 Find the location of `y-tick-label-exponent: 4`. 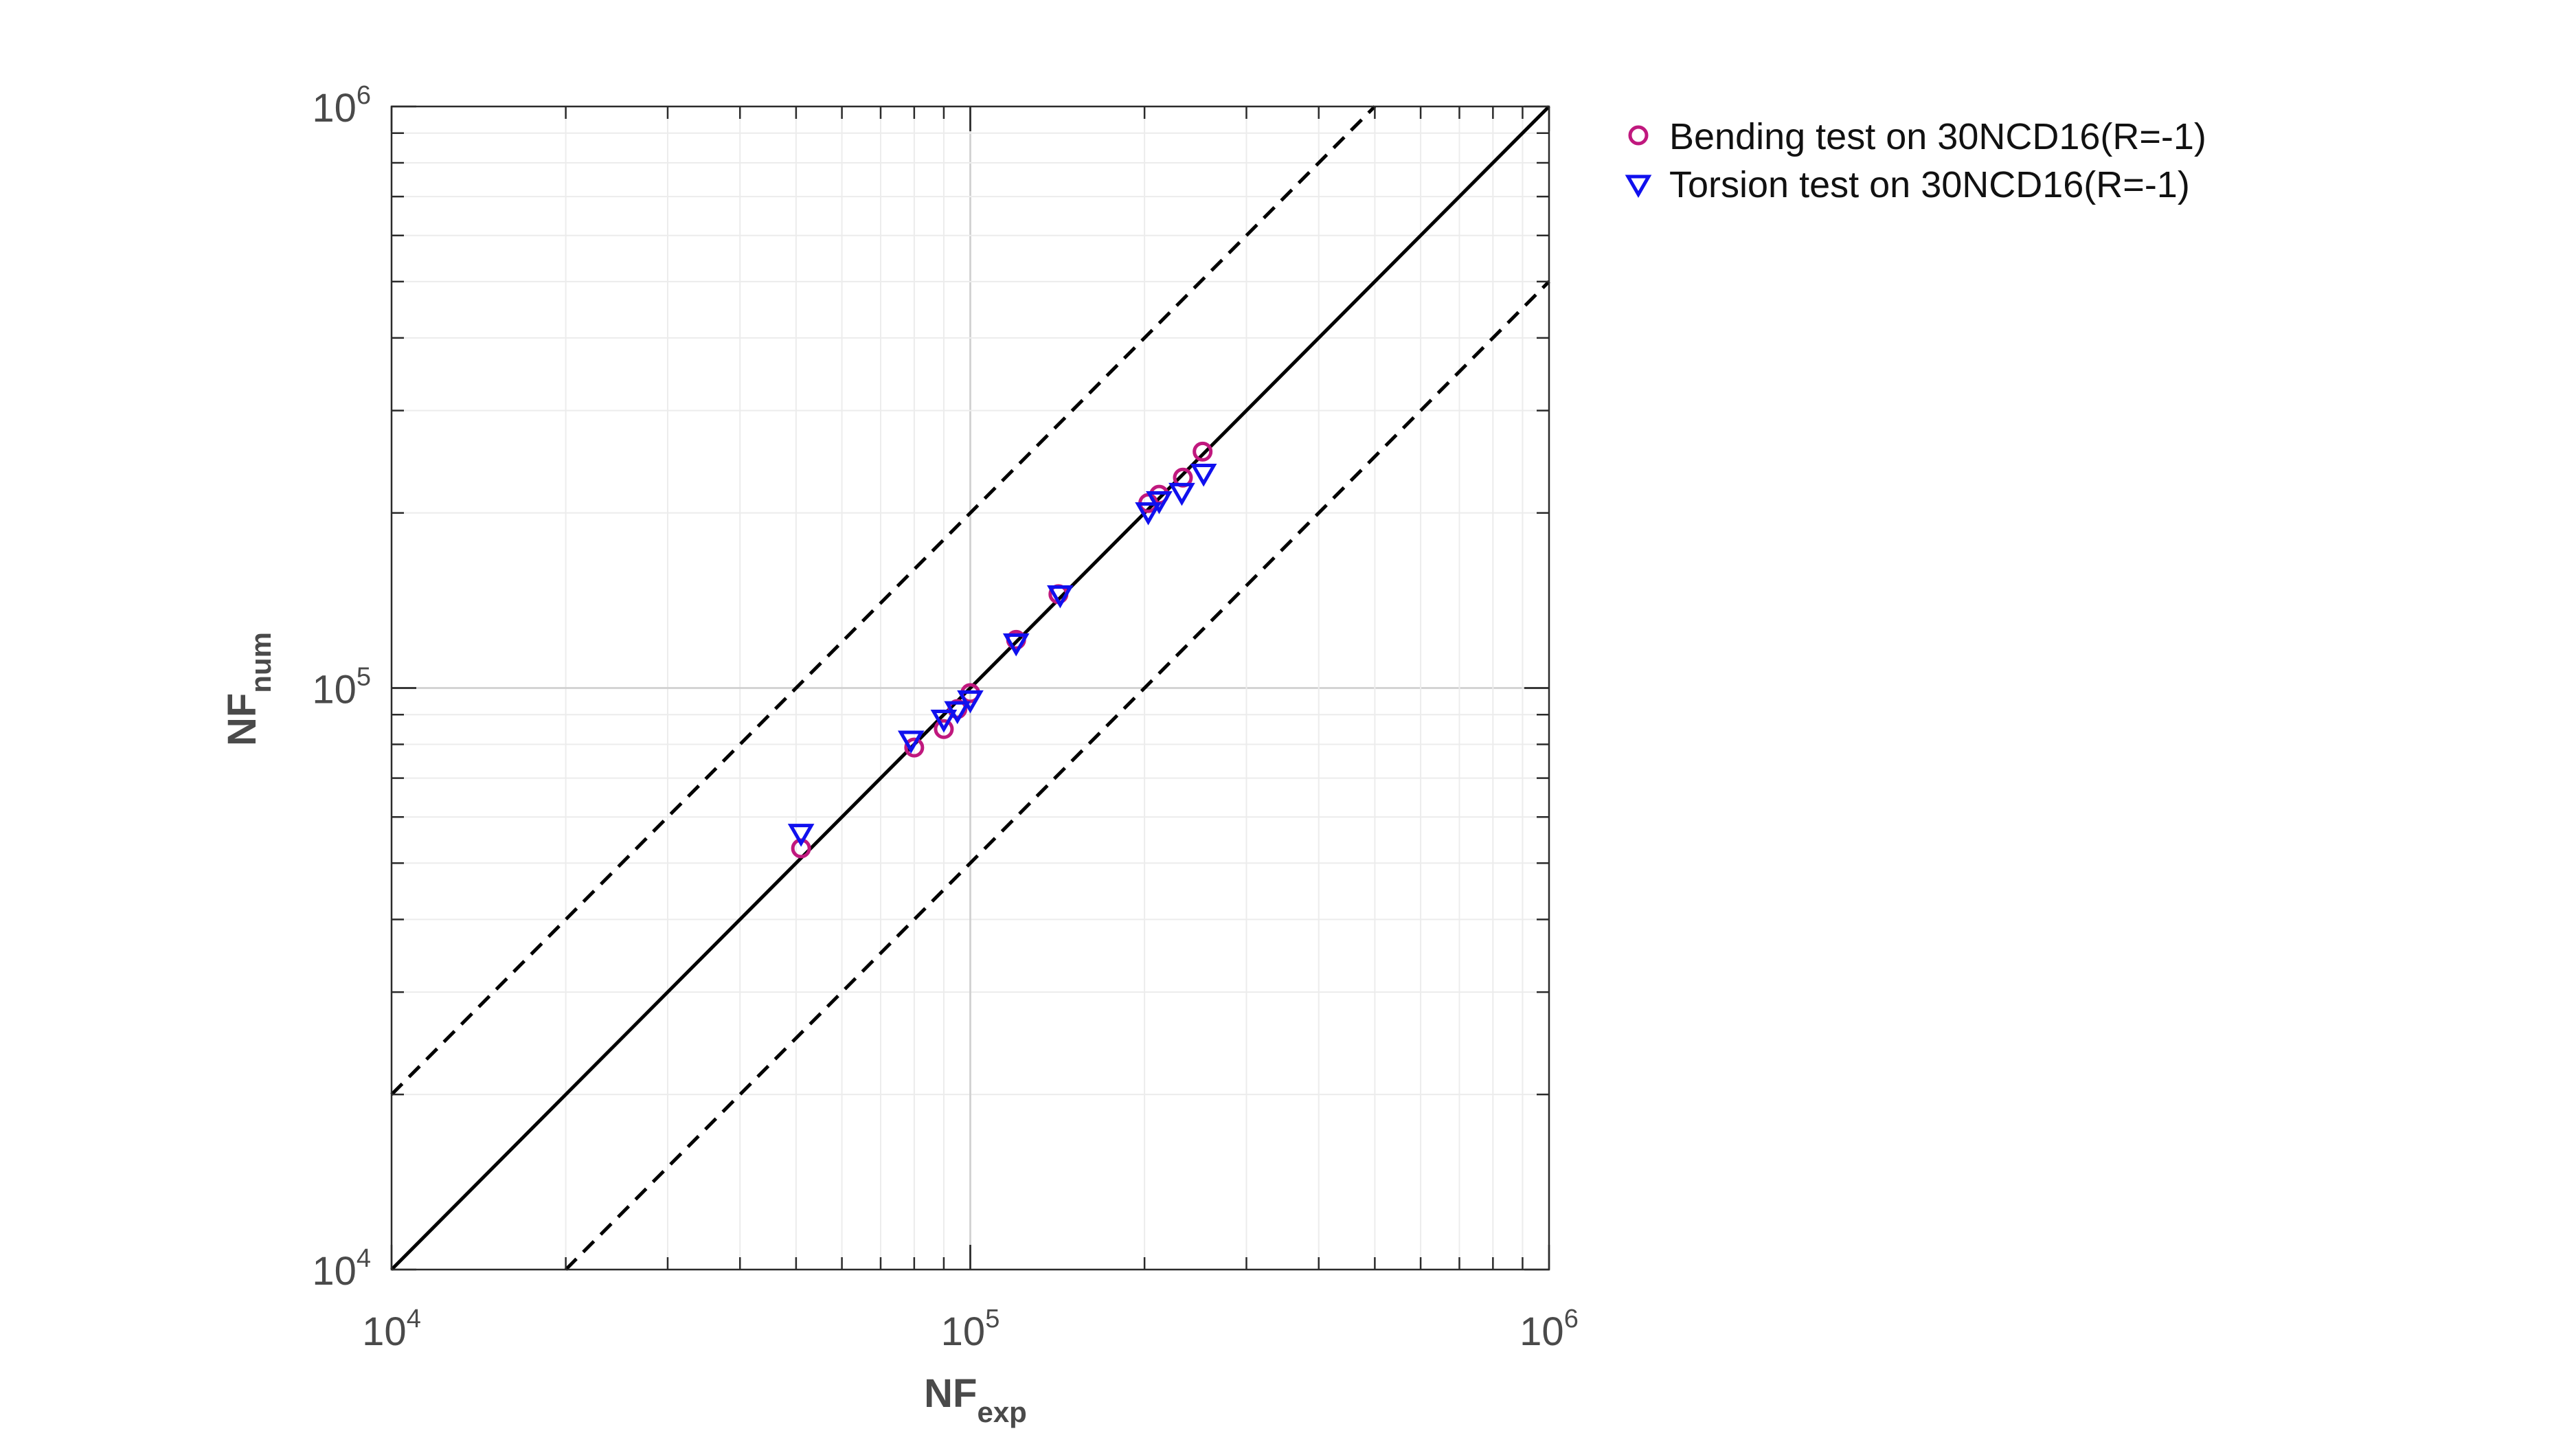

y-tick-label-exponent: 4 is located at coordinates (364, 1258).